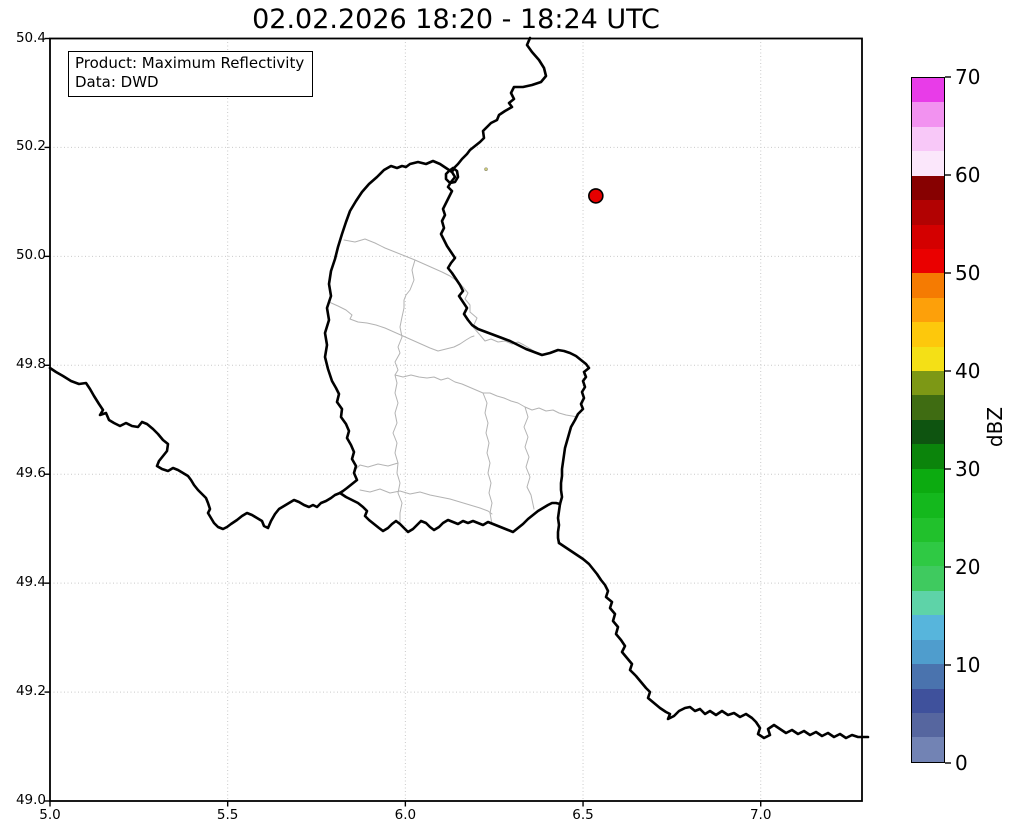 Image resolution: width=1023 pixels, height=834 pixels. Describe the element at coordinates (190, 63) in the screenshot. I see `product-line: Product: Maximum Reflectivity` at that location.